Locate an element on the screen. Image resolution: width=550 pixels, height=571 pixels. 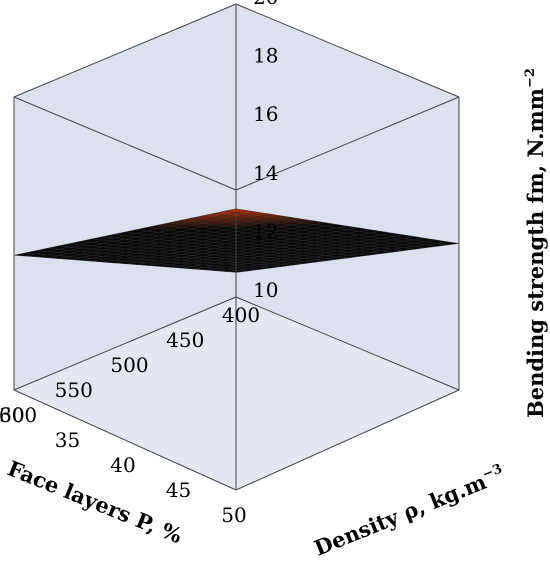
z-tick-label: 12 is located at coordinates (265, 231).